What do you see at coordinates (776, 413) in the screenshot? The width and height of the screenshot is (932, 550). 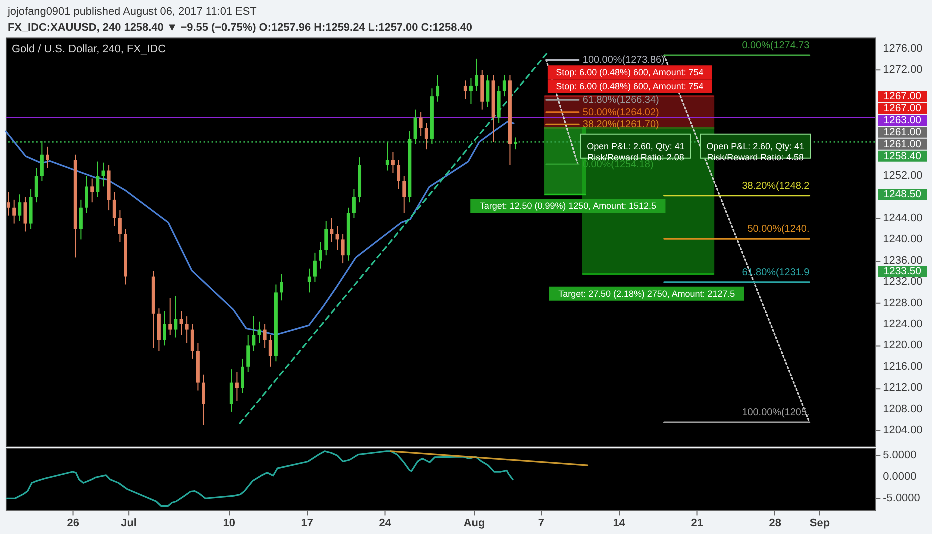 I see `series-label: 100.00%(1205.` at bounding box center [776, 413].